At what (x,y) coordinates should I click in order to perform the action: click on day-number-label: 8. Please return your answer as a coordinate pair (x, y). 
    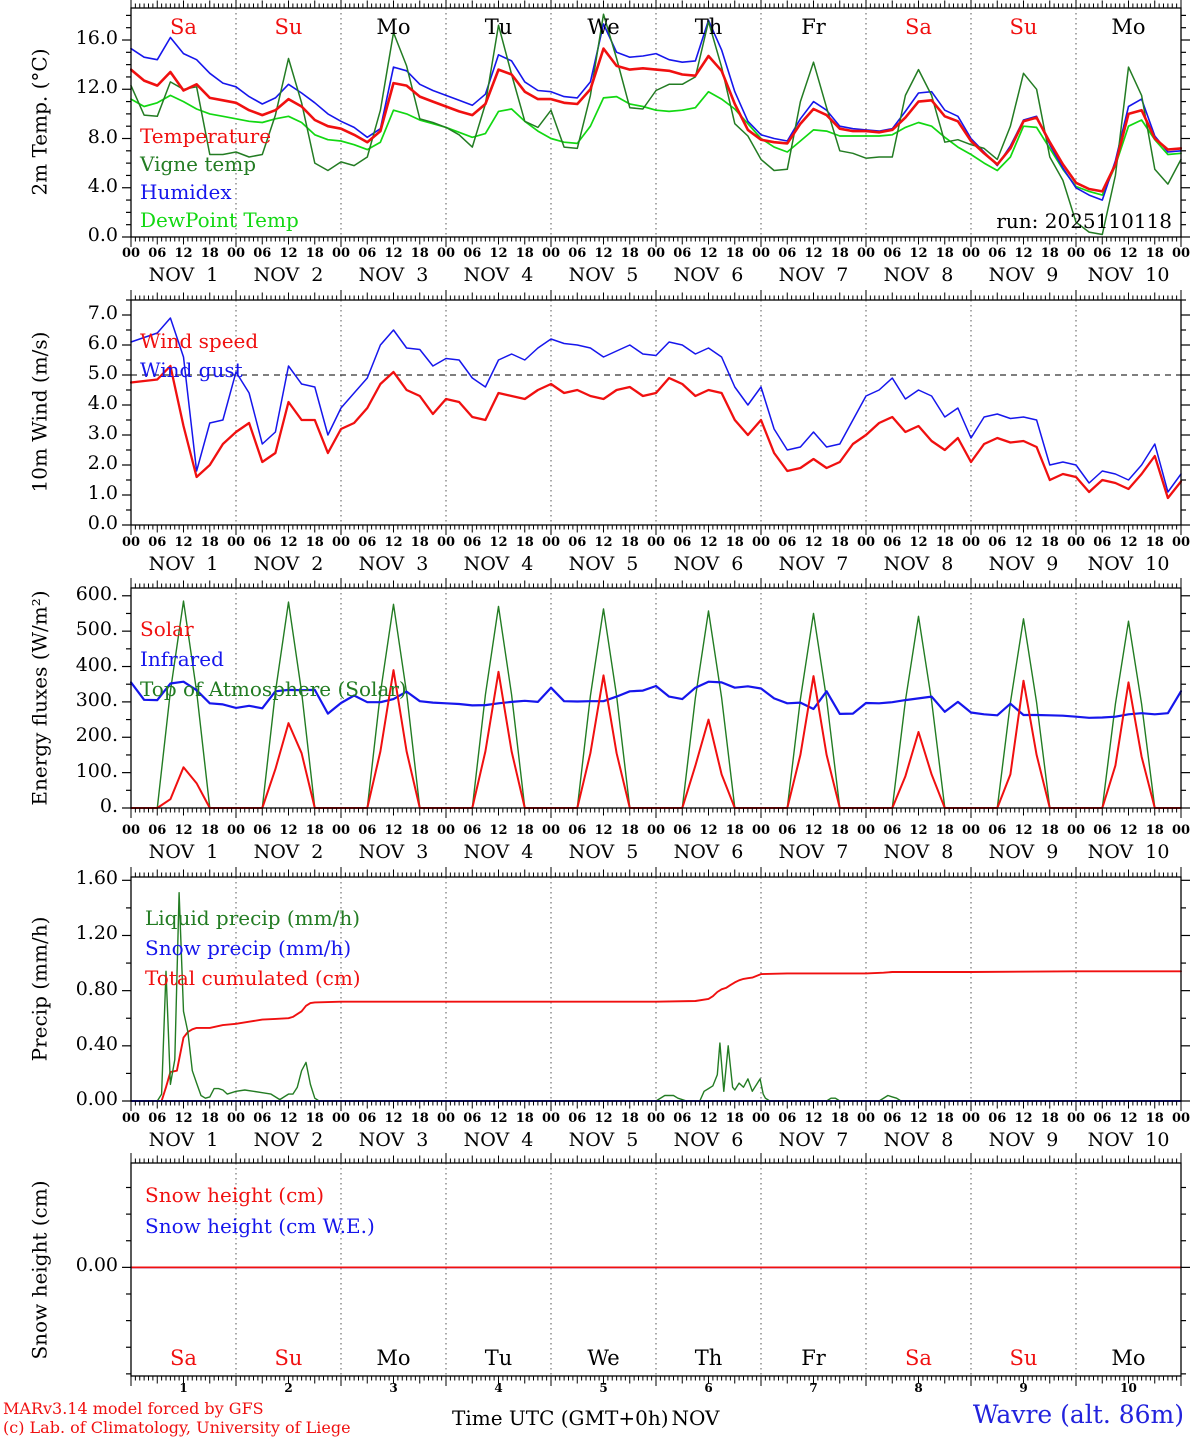
    Looking at the image, I should click on (918, 1388).